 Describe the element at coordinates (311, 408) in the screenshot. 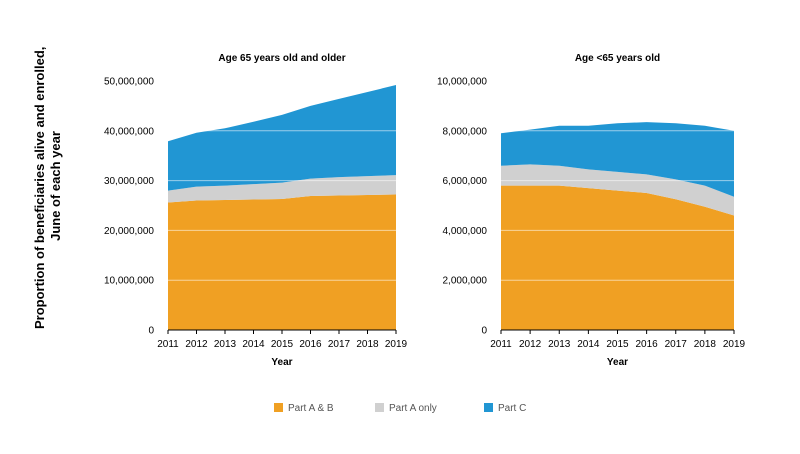

I see `legend-label: Part A & B` at that location.